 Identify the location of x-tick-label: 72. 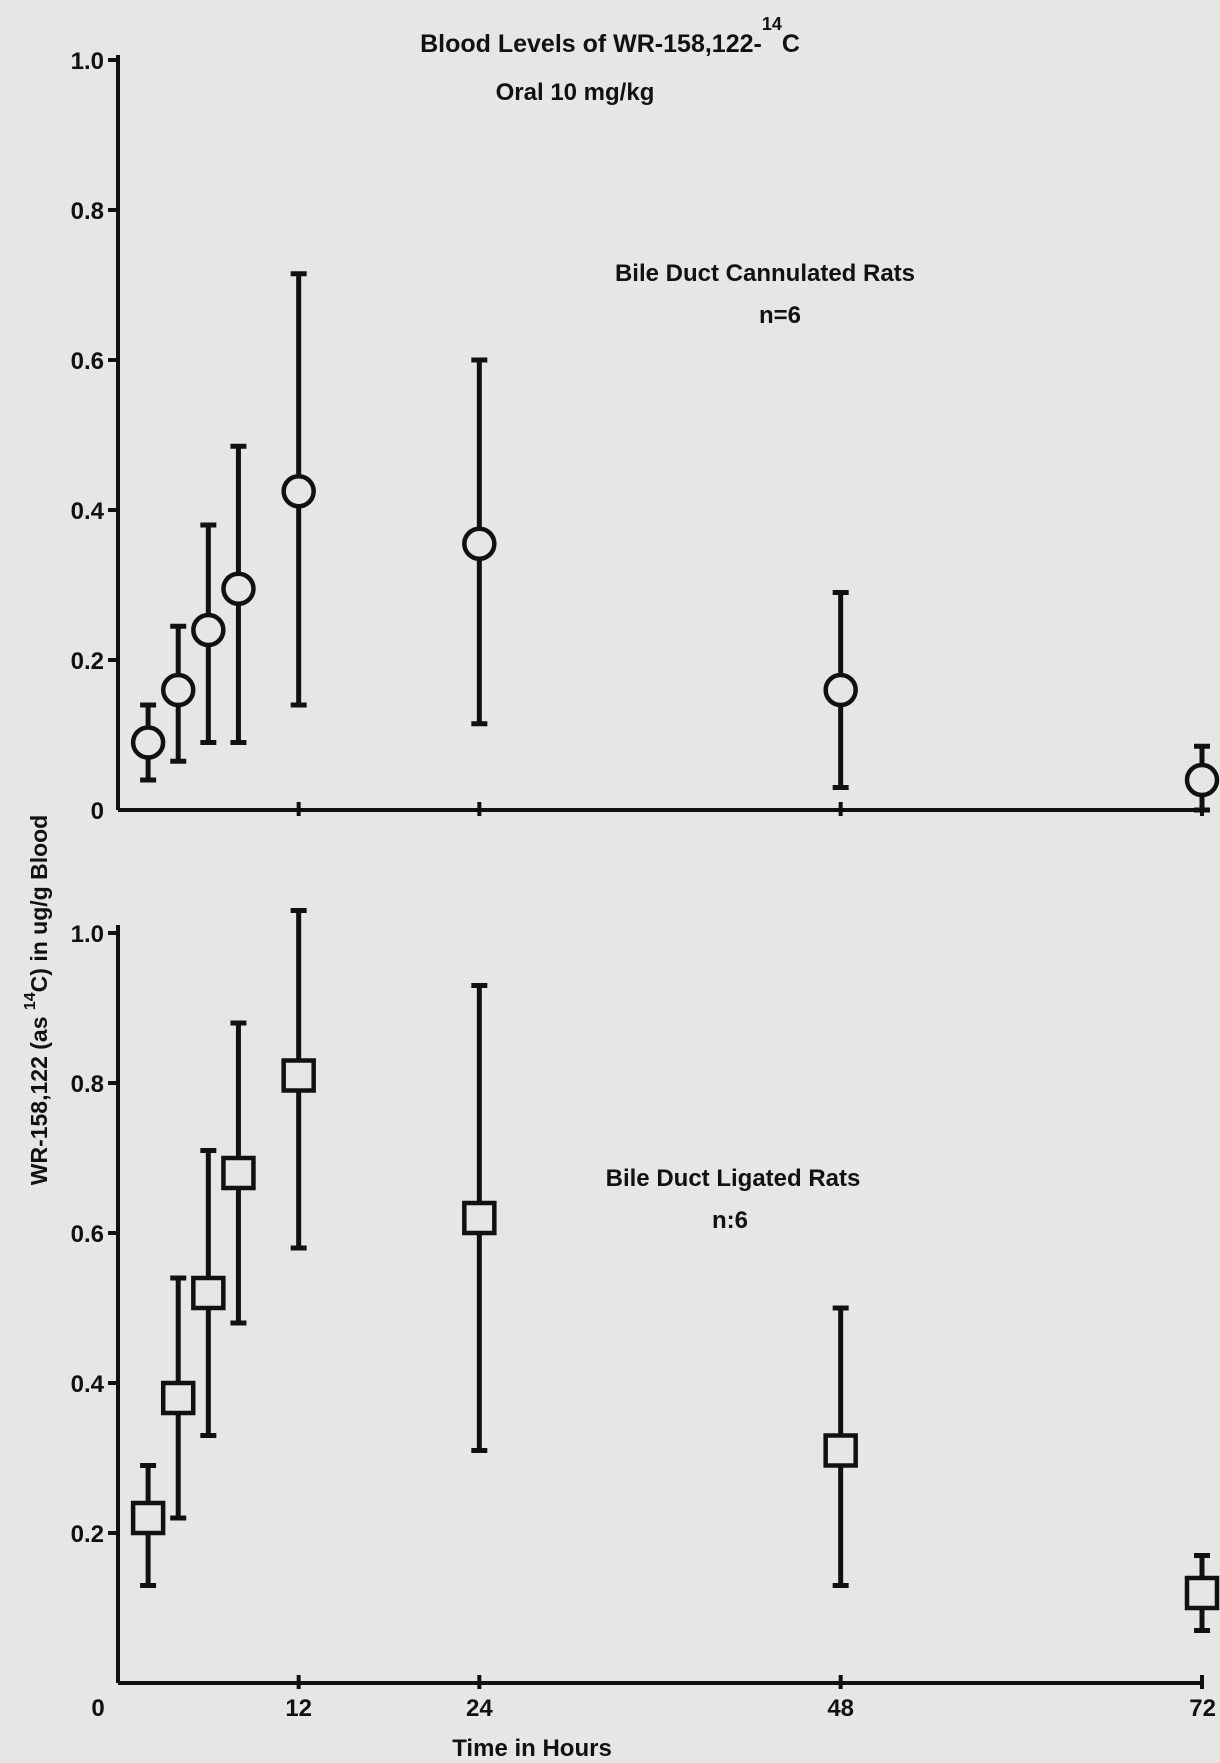
(1202, 1708).